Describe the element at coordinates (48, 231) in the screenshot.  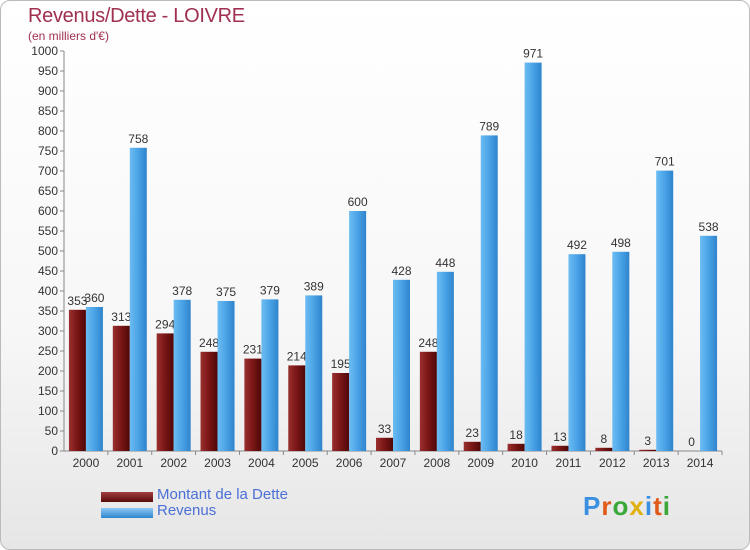
I see `y-tick-label: 550` at that location.